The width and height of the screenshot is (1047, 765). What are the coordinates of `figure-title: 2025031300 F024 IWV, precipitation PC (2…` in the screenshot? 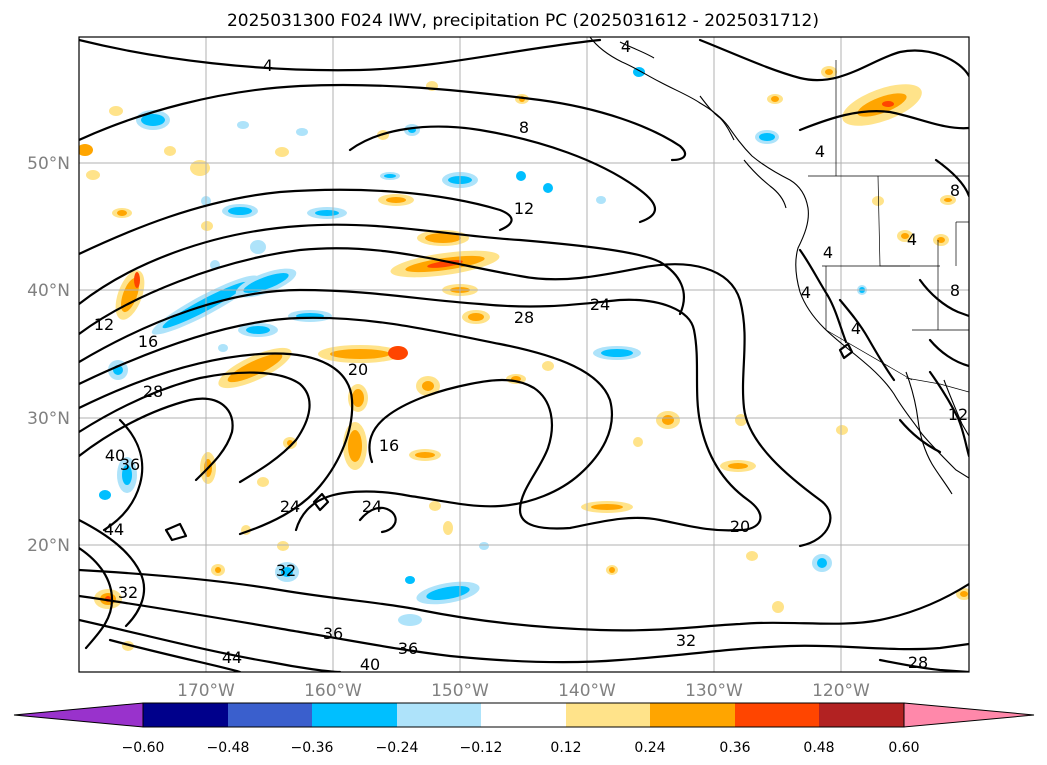 It's located at (523, 21).